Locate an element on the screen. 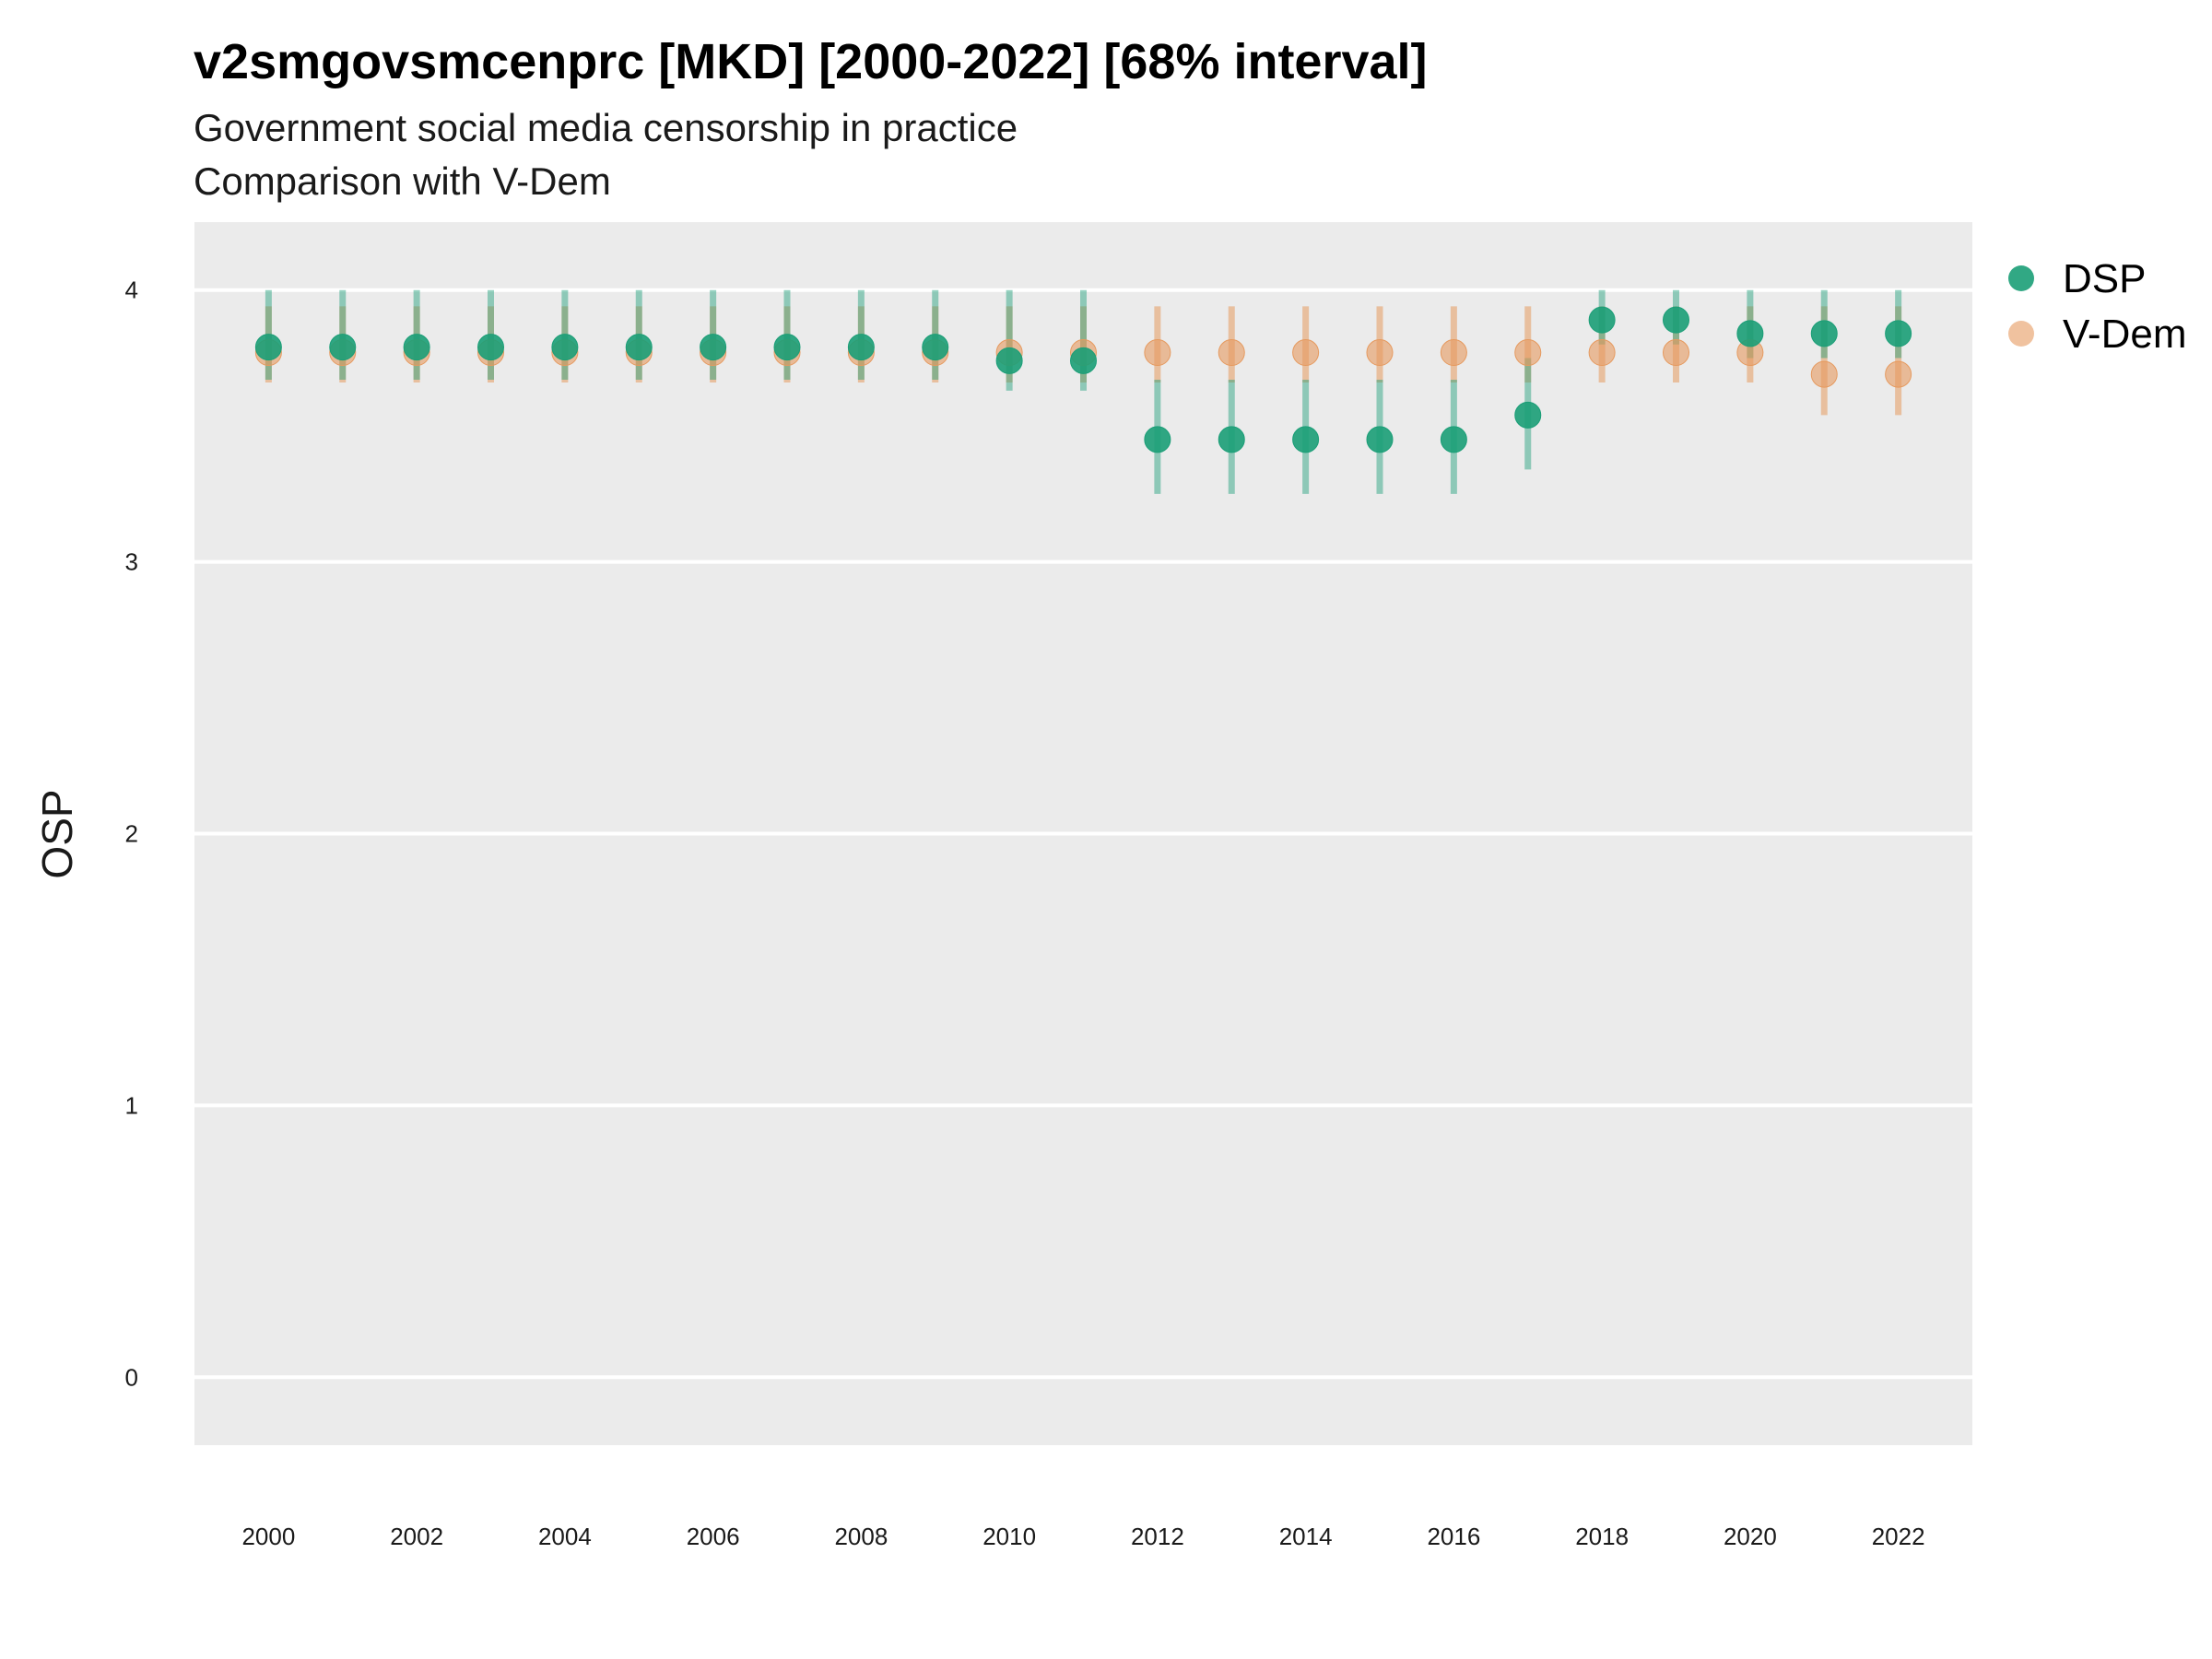  v-dem-point-2018 is located at coordinates (1602, 353).